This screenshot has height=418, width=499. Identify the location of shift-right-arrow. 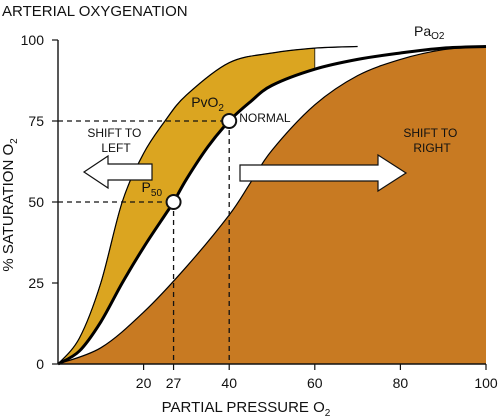
(323, 173).